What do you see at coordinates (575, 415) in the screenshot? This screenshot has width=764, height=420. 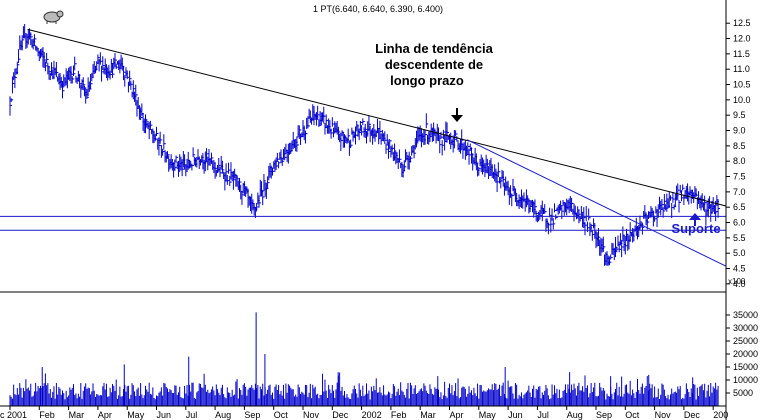 I see `month-label: Aug` at bounding box center [575, 415].